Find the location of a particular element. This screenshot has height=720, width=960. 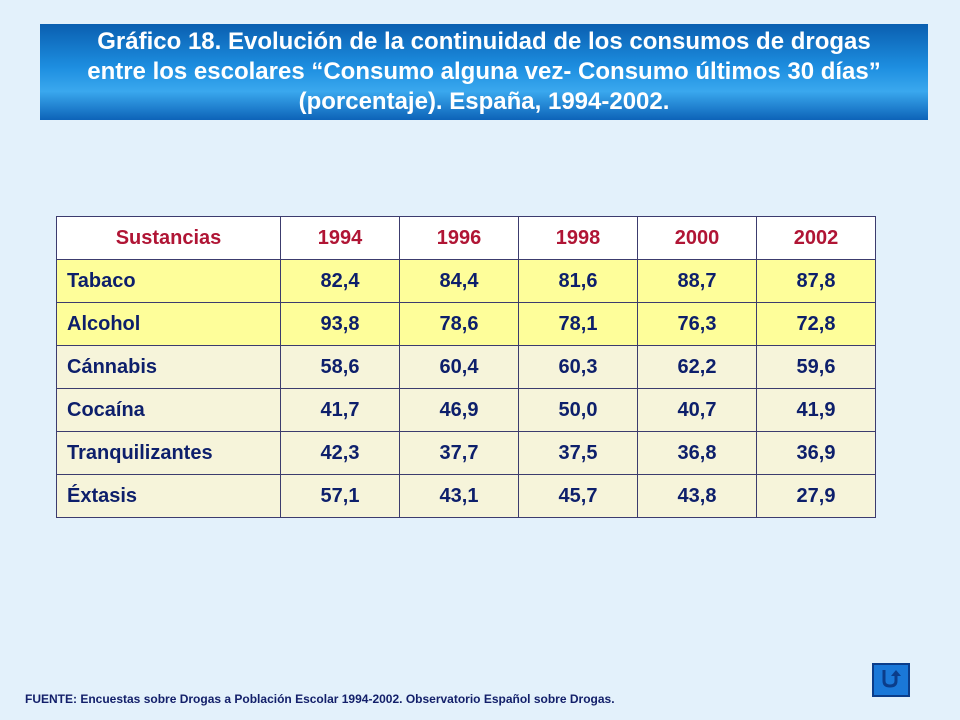

table-row: Tabaco 82,4 84,4 81,6 88,7 87,8 is located at coordinates (466, 281).